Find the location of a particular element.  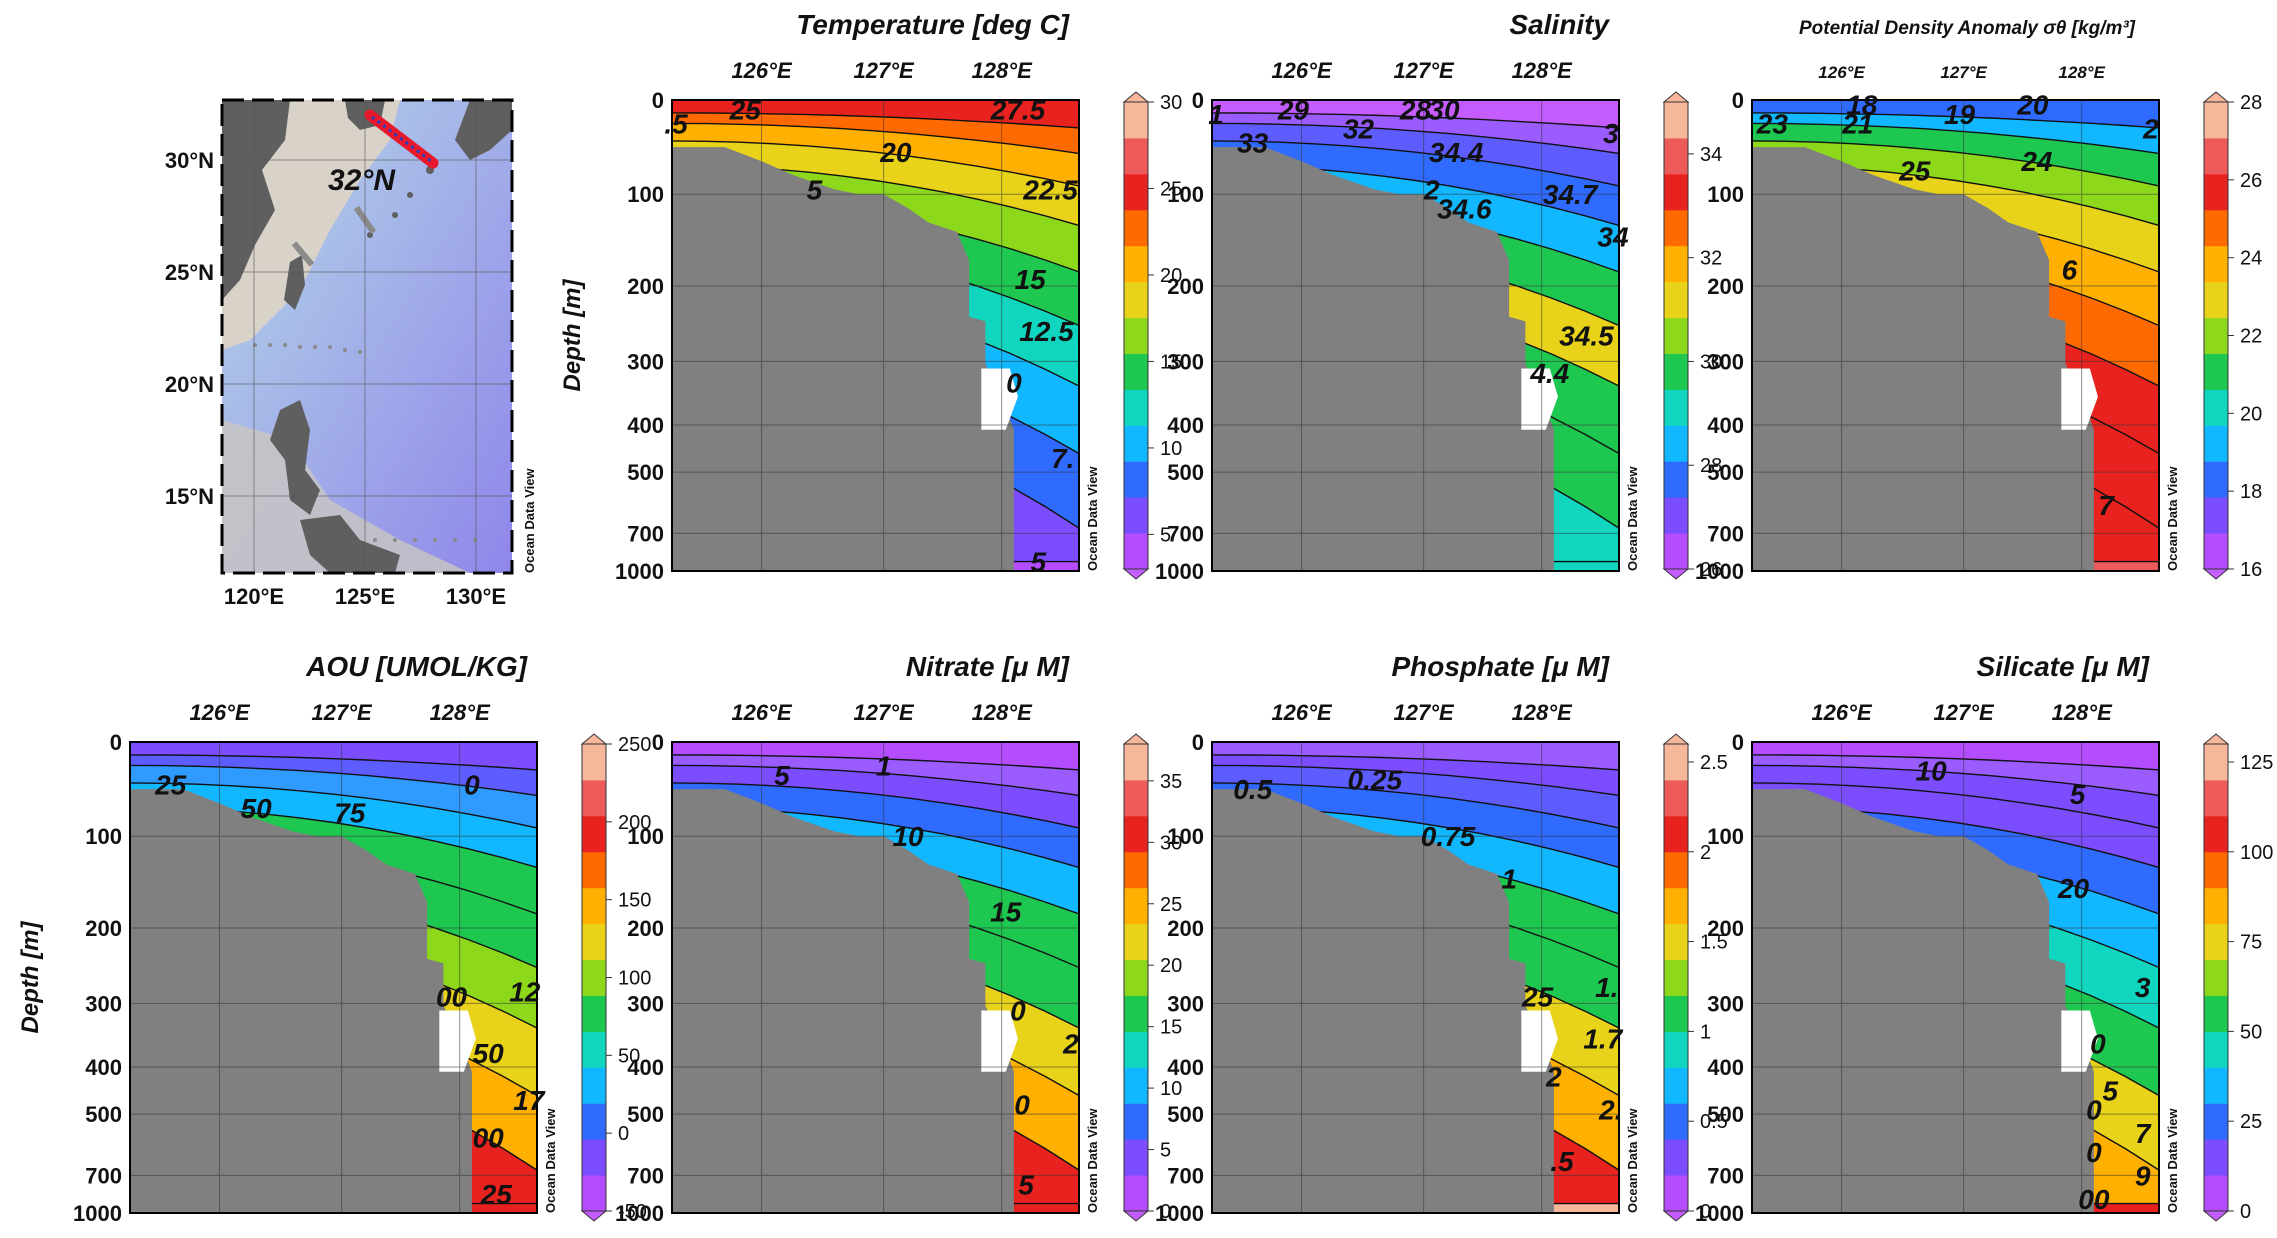

contour-label: 12.5 is located at coordinates (1046, 331).